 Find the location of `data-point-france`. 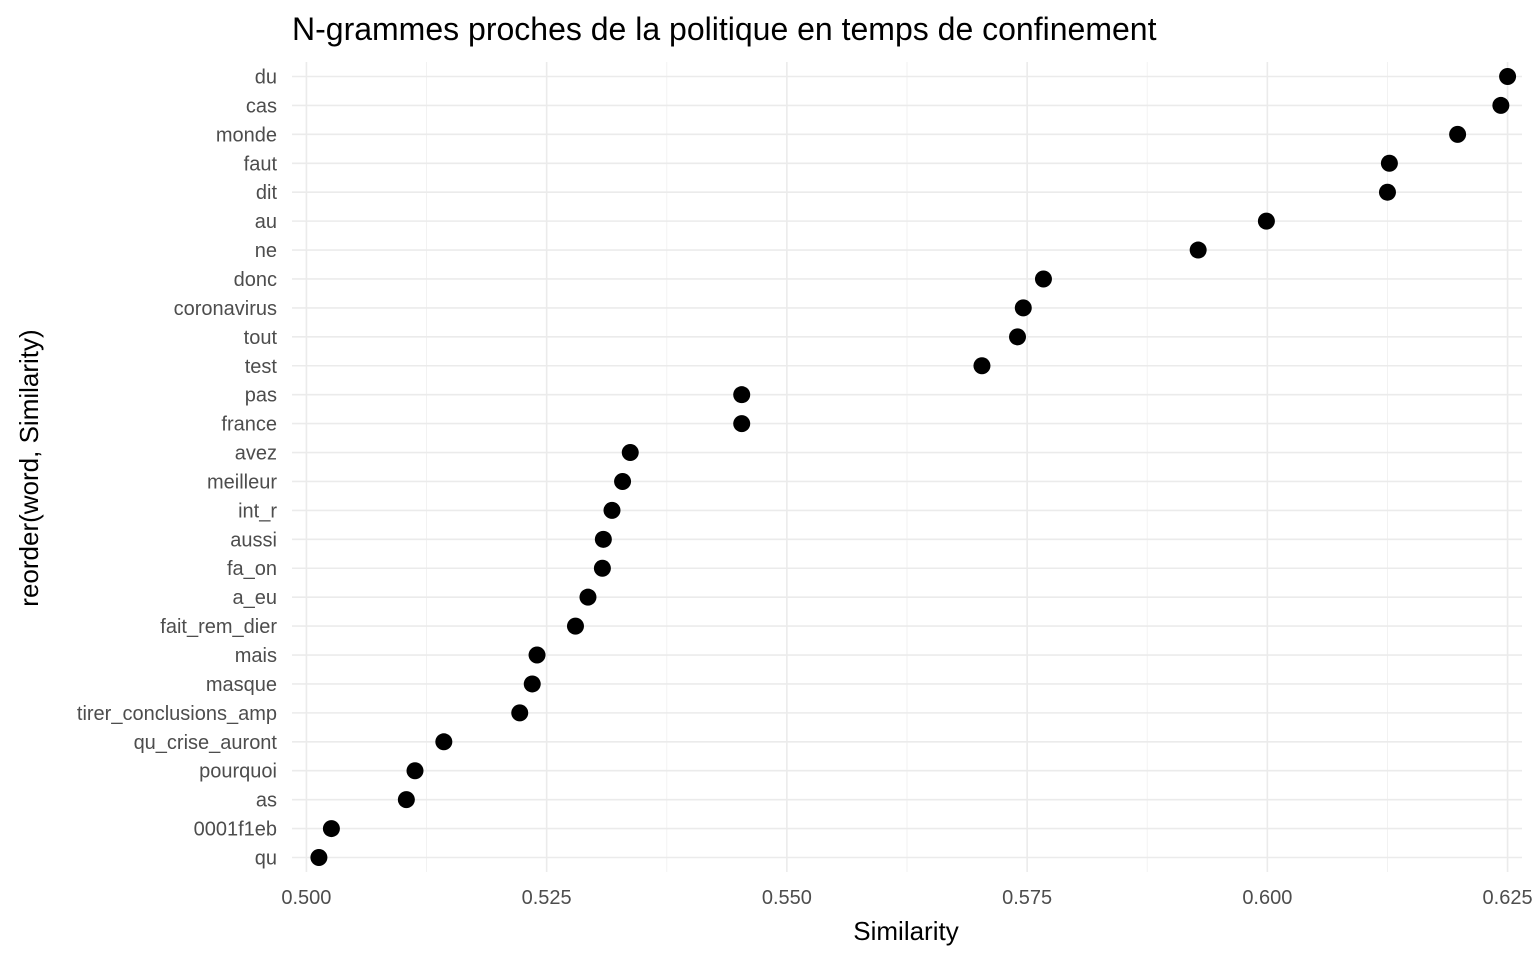

data-point-france is located at coordinates (742, 424).